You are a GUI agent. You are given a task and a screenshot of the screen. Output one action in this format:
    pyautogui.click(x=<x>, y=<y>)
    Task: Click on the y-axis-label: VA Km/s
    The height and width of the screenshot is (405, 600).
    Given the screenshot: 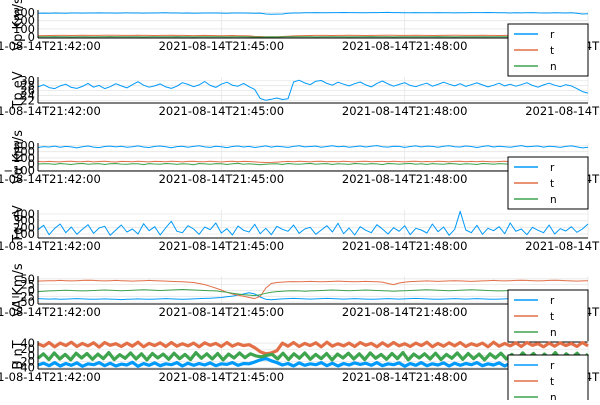 What is the action you would take?
    pyautogui.click(x=18, y=290)
    